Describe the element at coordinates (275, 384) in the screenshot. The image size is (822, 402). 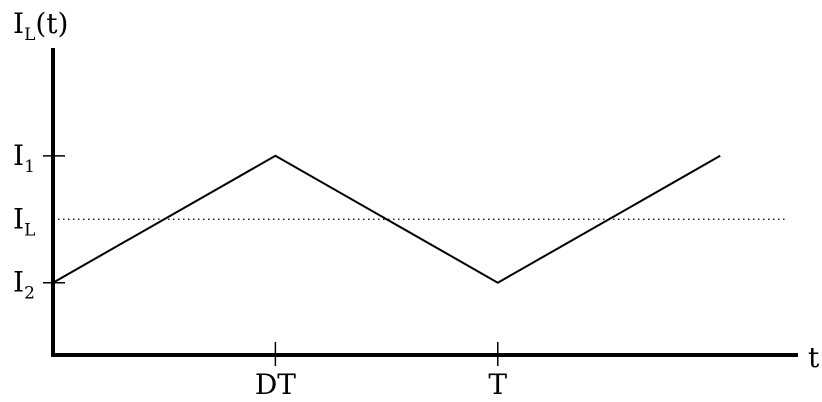
I see `x-tick-label-0: DT` at that location.